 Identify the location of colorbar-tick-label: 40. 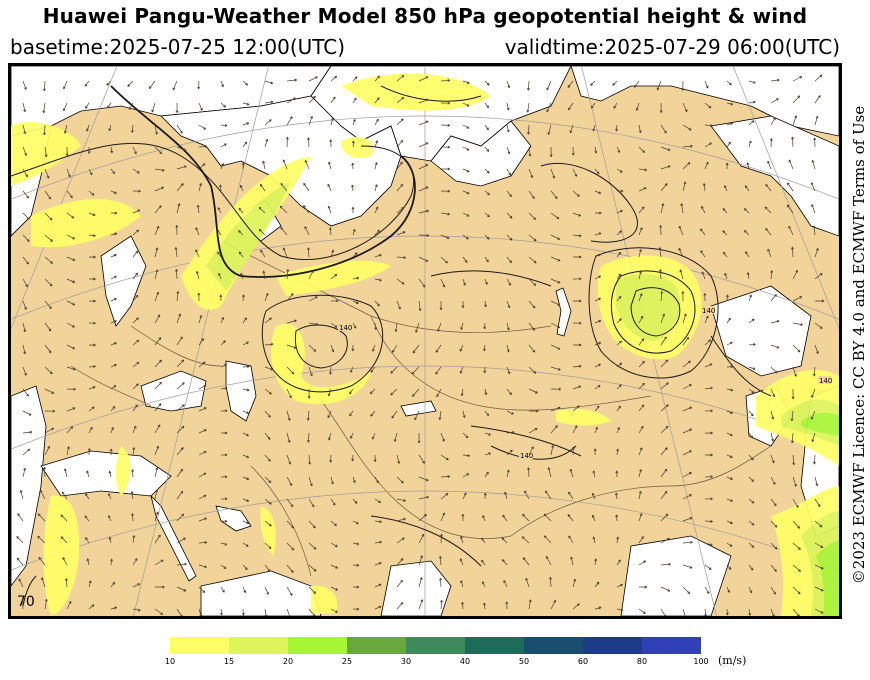
(465, 661).